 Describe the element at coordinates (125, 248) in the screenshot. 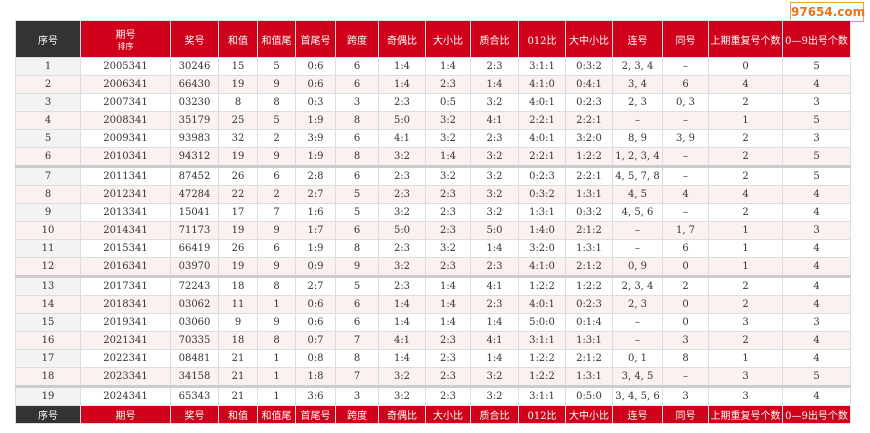

I see `table-cell: 2015341` at that location.